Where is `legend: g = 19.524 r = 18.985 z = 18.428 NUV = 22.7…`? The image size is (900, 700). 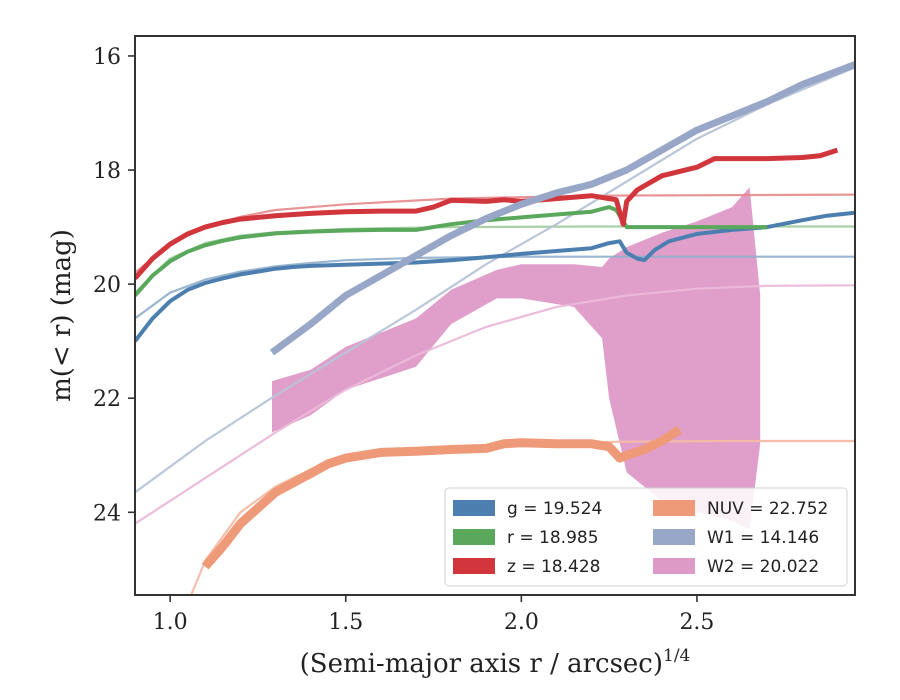
legend: g = 19.524 r = 18.985 z = 18.428 NUV = 22.7… is located at coordinates (646, 537).